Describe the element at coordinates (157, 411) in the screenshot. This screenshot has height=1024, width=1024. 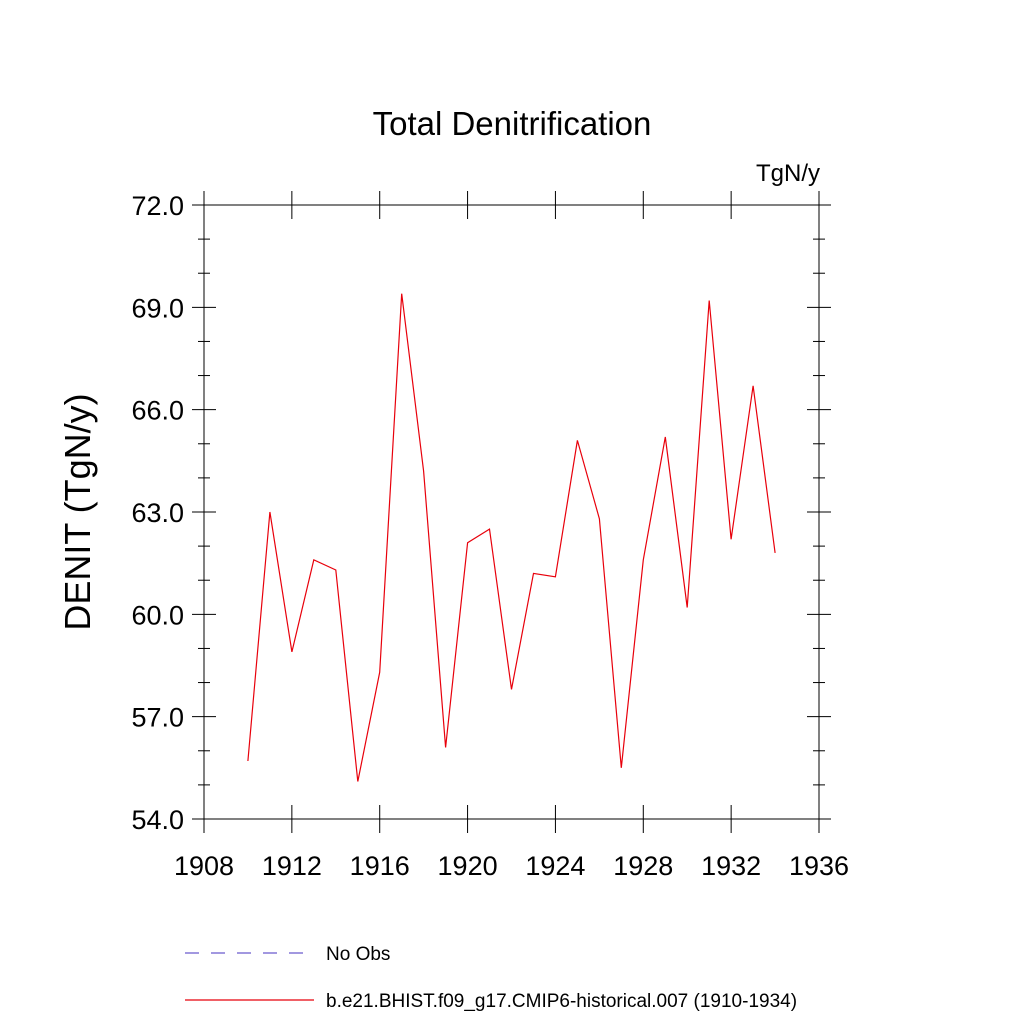
I see `y-tick-label: 66.0` at that location.